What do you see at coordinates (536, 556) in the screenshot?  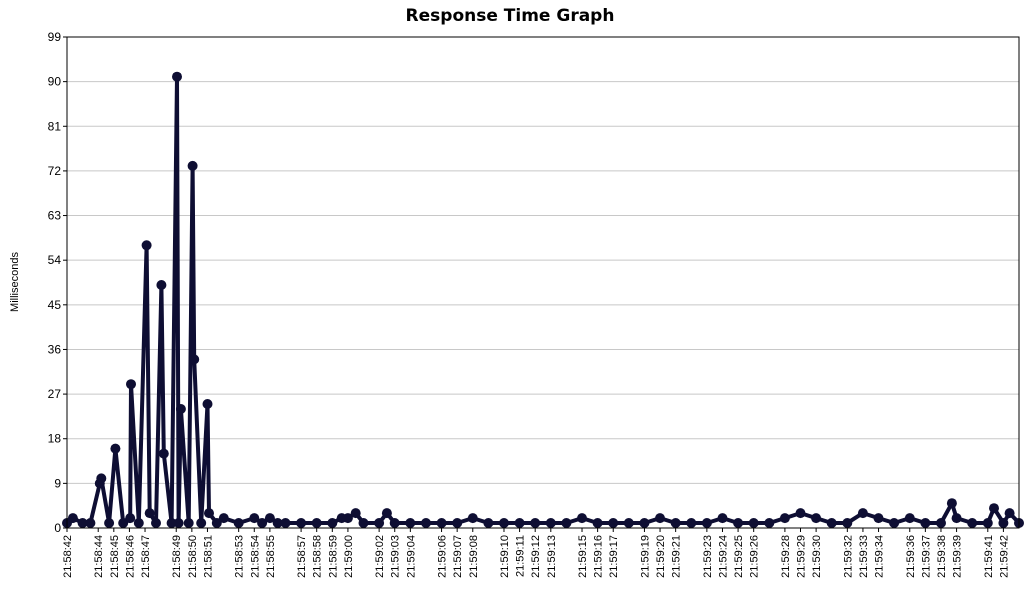 I see `x-tick-label: 21:59:12` at bounding box center [536, 556].